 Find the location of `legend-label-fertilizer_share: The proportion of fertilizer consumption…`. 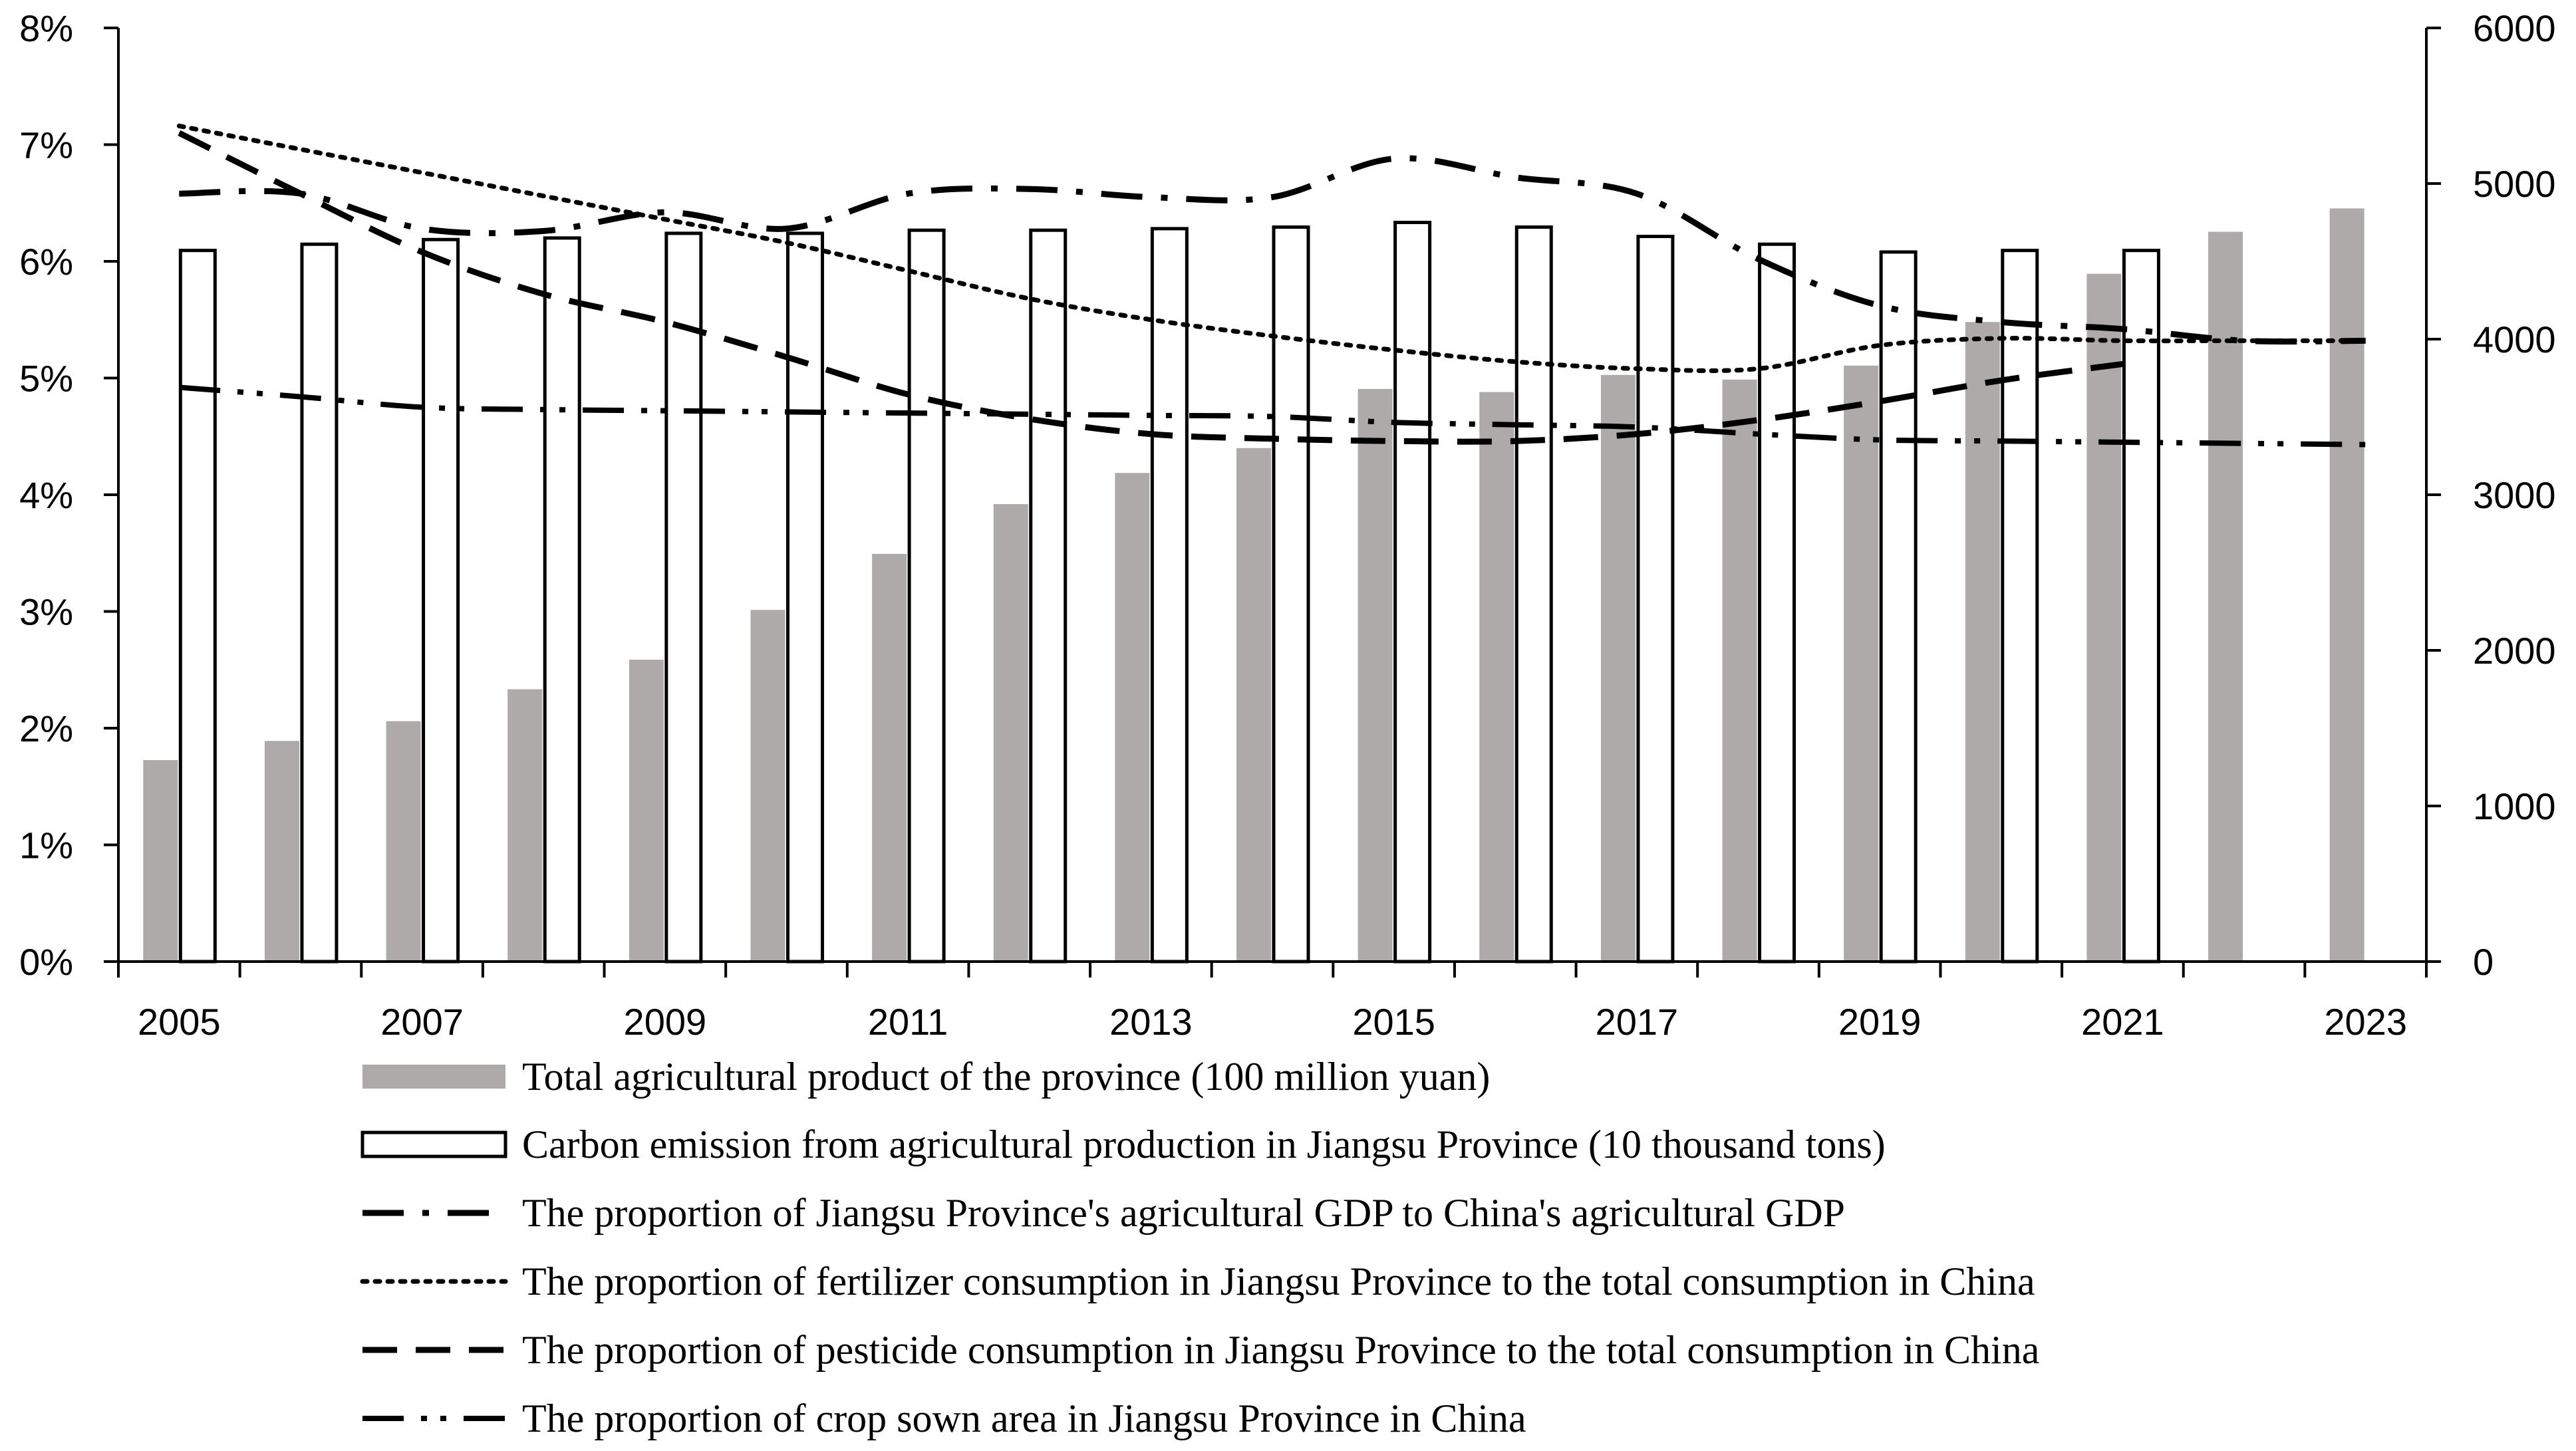

legend-label-fertilizer_share: The proportion of fertilizer consumption… is located at coordinates (1278, 1281).